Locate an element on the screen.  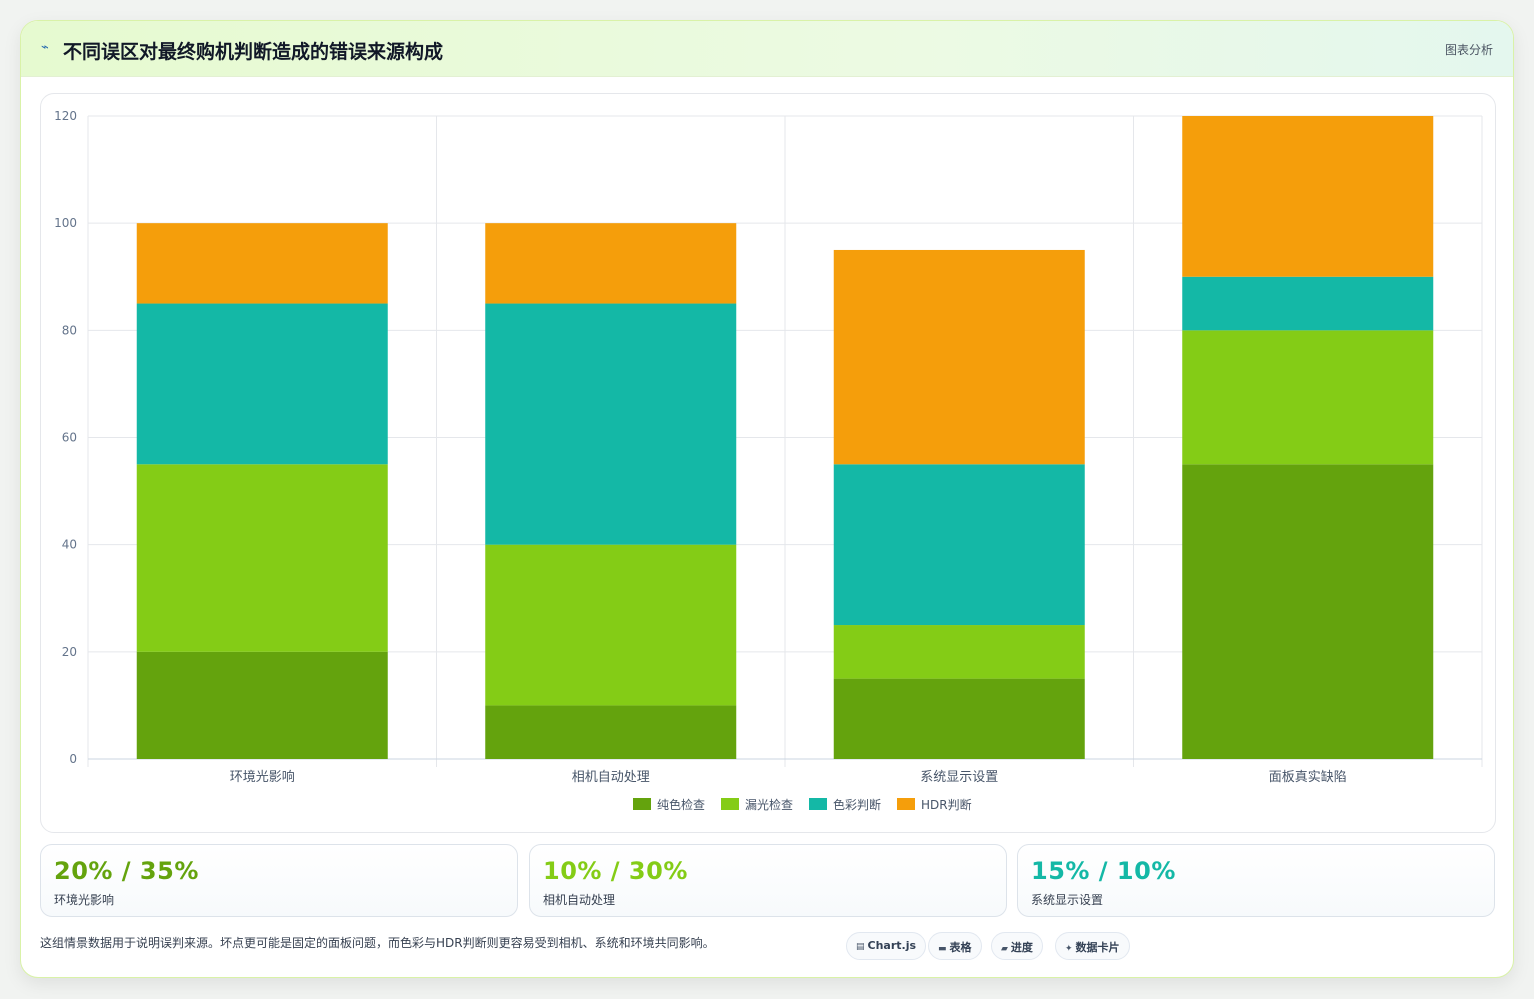
chip-table: ▬ 表格 is located at coordinates (955, 946).